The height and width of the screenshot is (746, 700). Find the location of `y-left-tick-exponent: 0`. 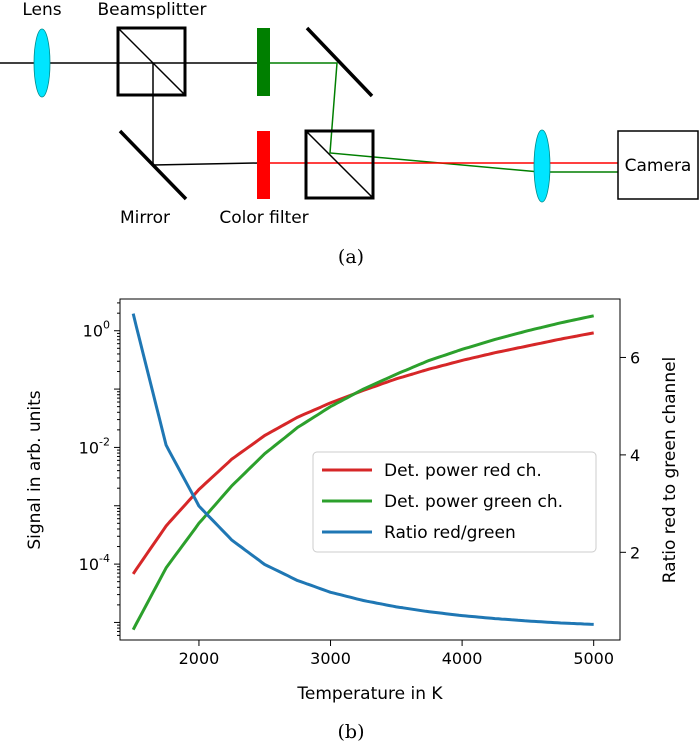

y-left-tick-exponent: 0 is located at coordinates (106, 325).